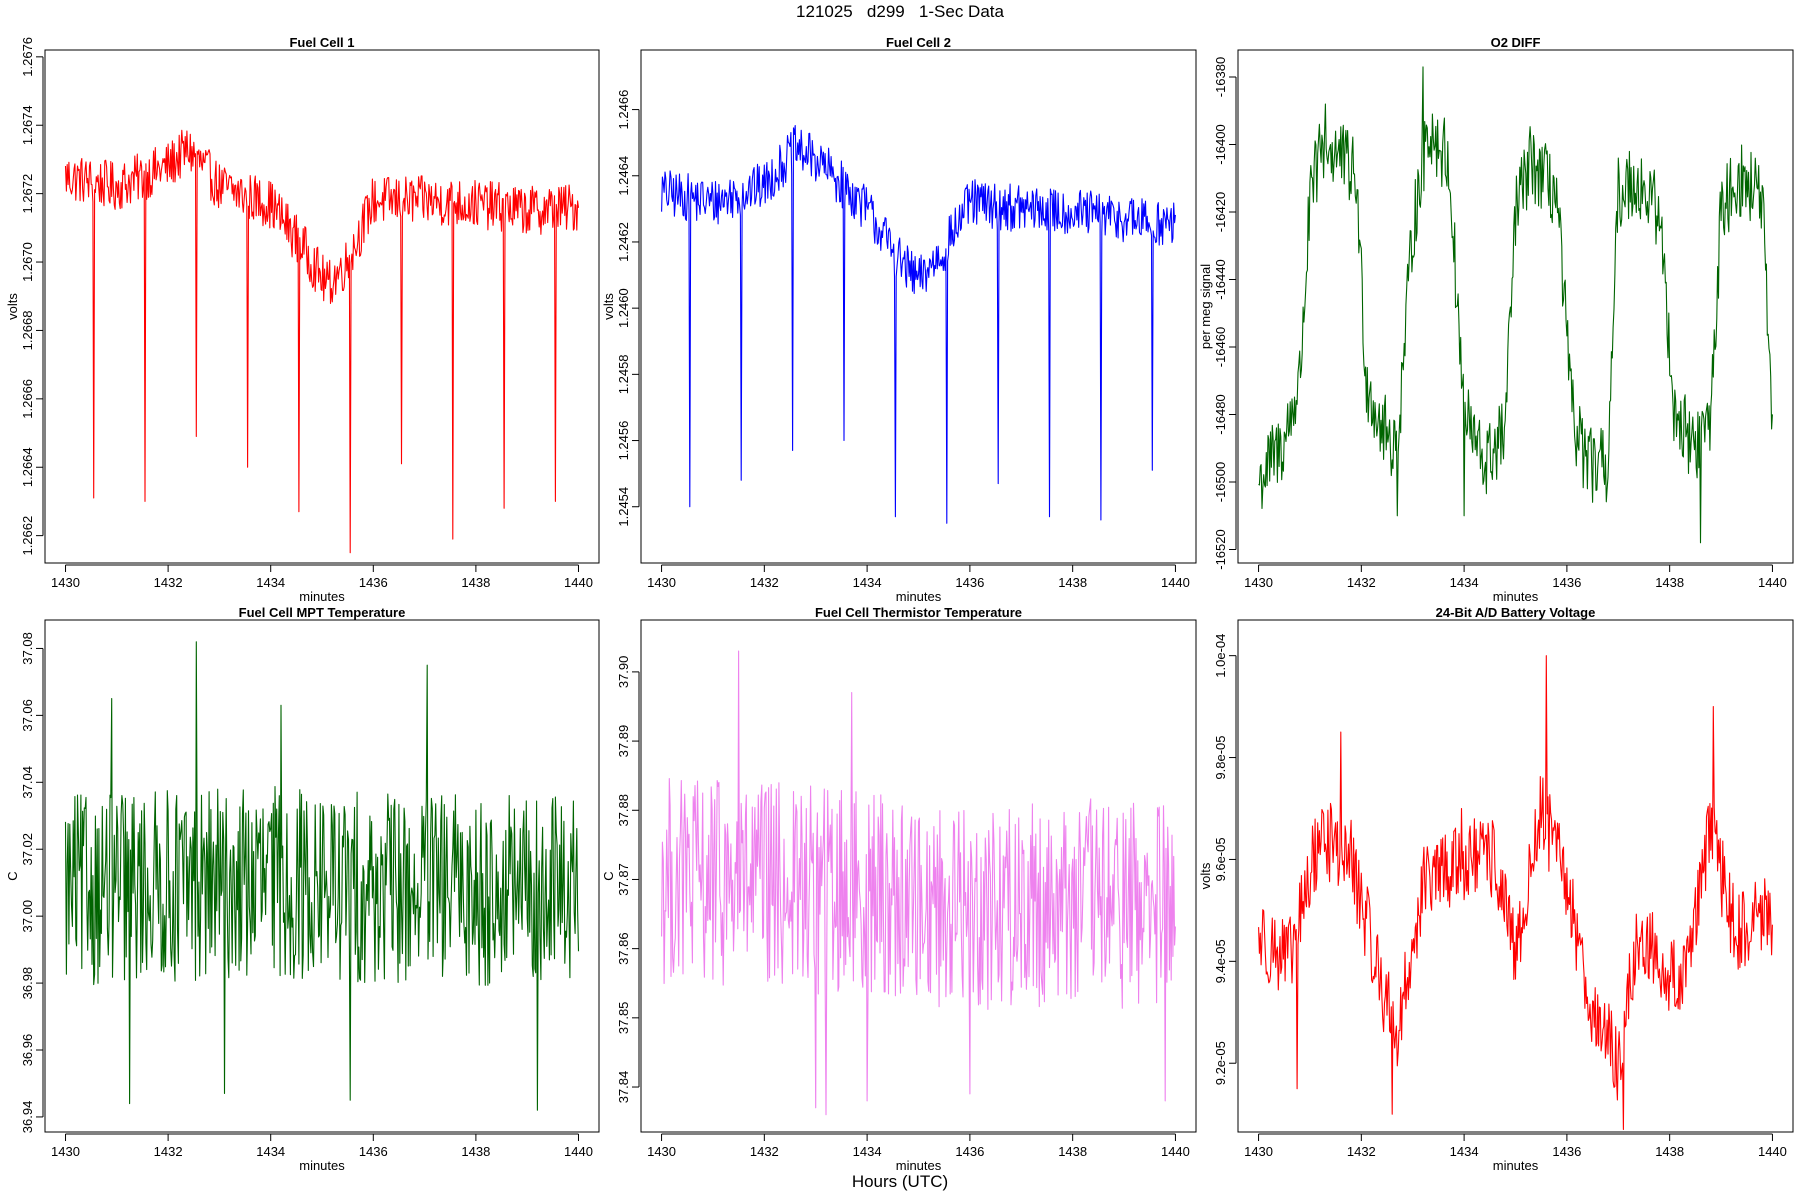 Image resolution: width=1800 pixels, height=1200 pixels. Describe the element at coordinates (623, 308) in the screenshot. I see `y-tick-label: 1.2460` at that location.